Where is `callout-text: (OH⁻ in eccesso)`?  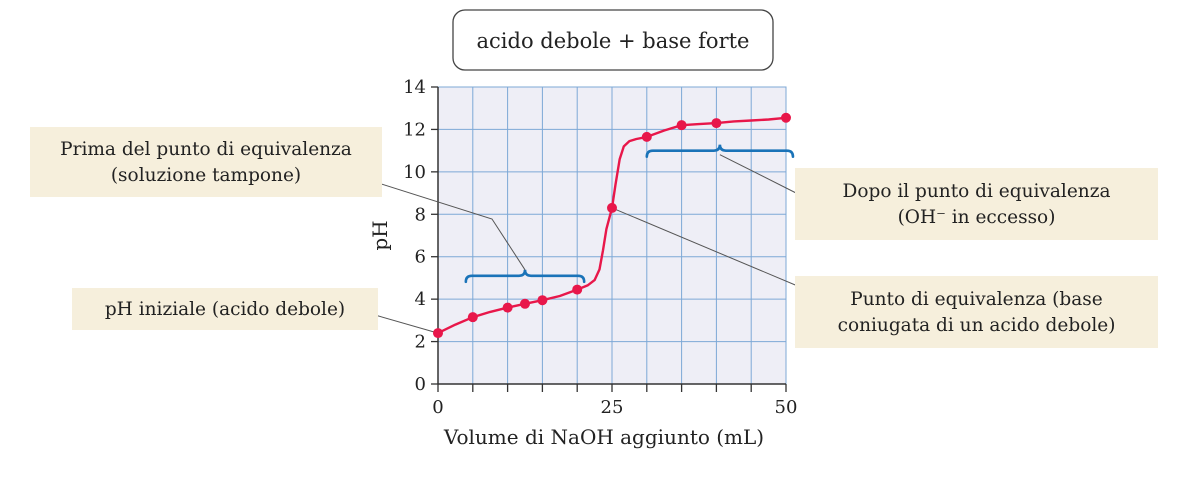 callout-text: (OH⁻ in eccesso) is located at coordinates (977, 217).